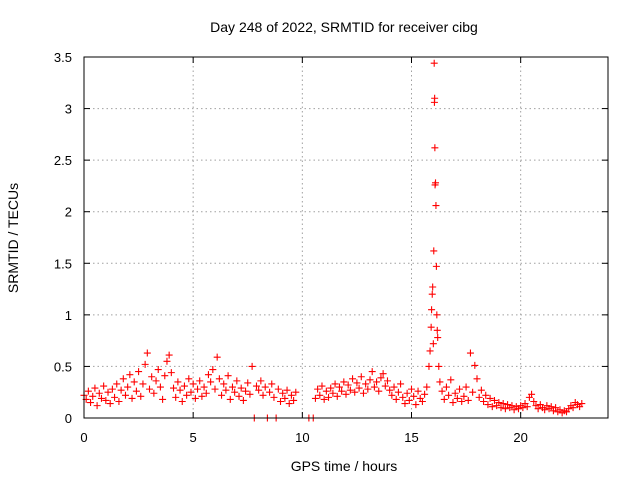  Describe the element at coordinates (63, 57) in the screenshot. I see `y-tick-label: 3.5` at that location.